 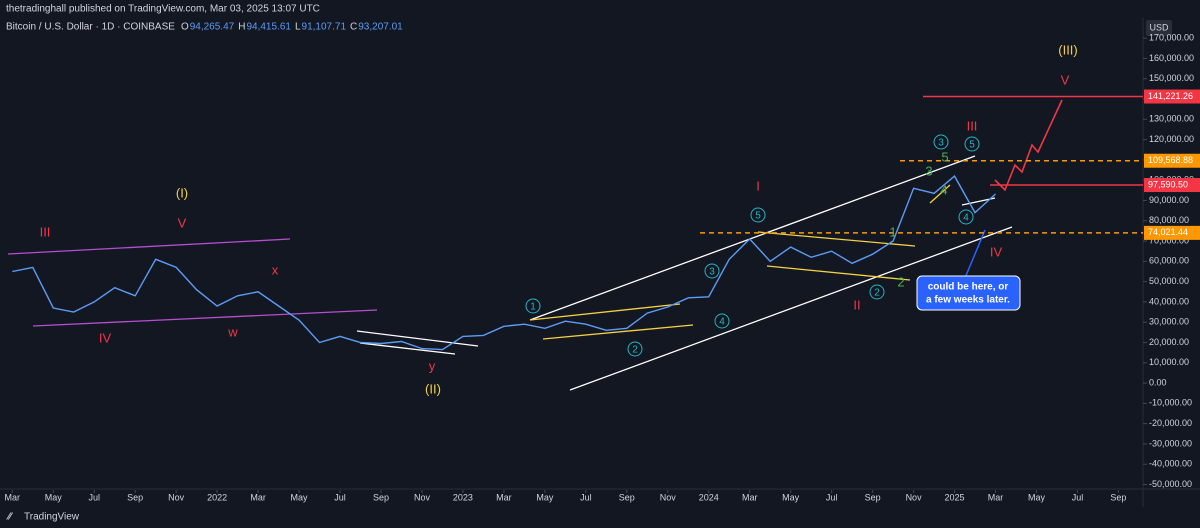 What do you see at coordinates (1169, 281) in the screenshot?
I see `y-tick-label: 50,000.00` at bounding box center [1169, 281].